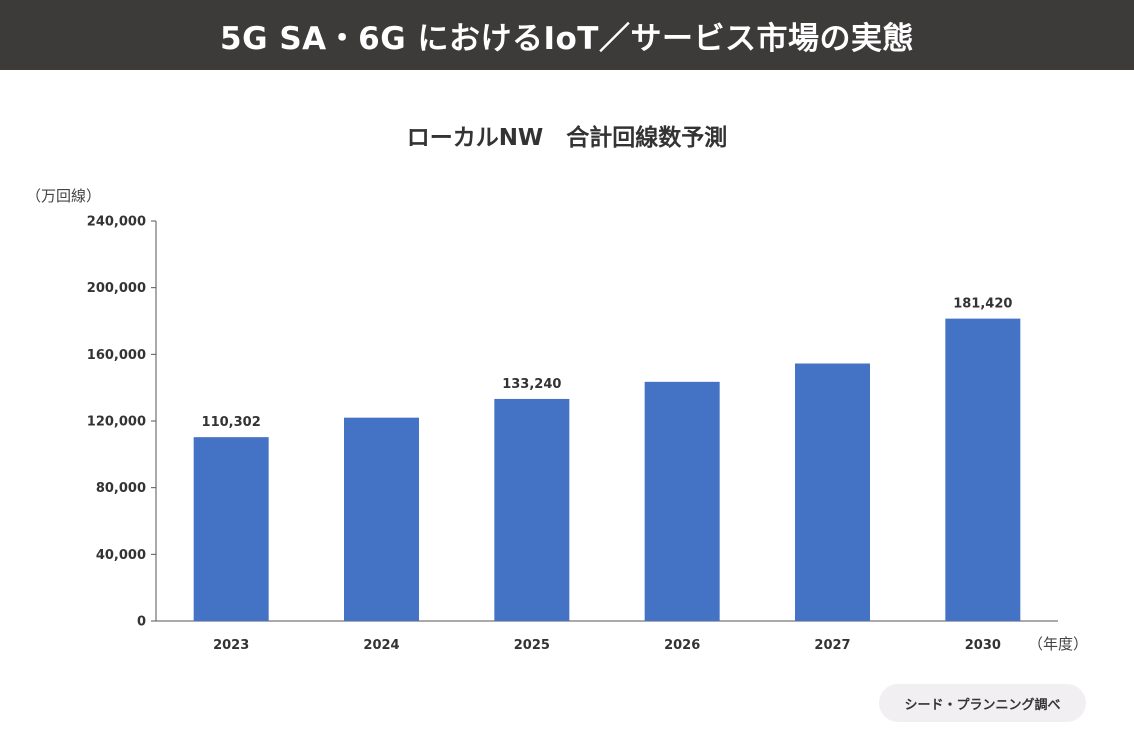  Describe the element at coordinates (116, 422) in the screenshot. I see `y-tick-label: 120,000` at that location.